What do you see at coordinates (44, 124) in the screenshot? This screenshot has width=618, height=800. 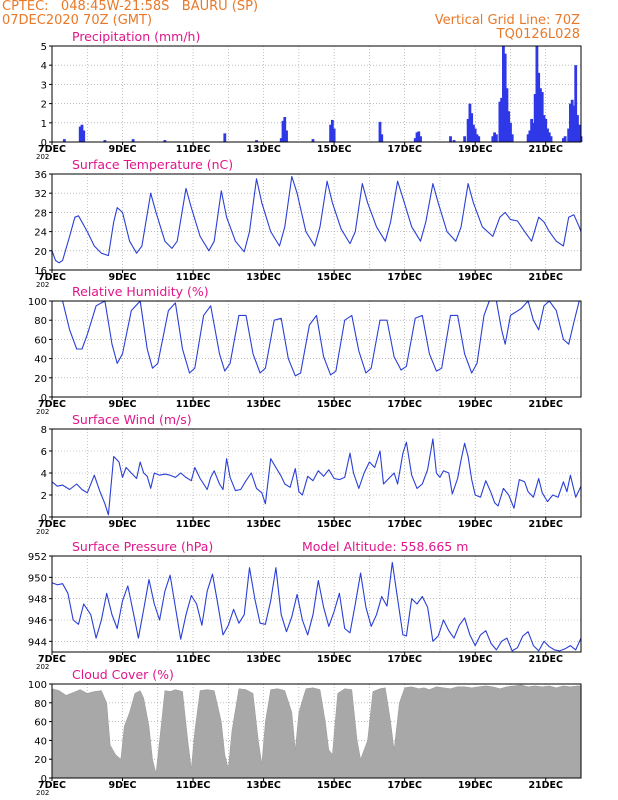 I see `y-tick-label: 1` at bounding box center [44, 124].